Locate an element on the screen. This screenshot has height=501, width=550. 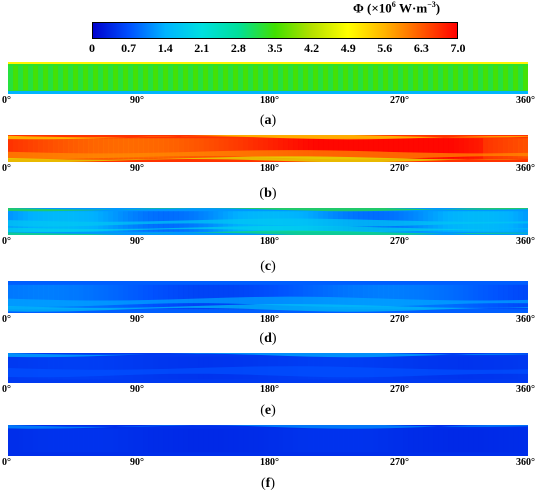
colorbar-tick-label: 3.5 is located at coordinates (275, 48).